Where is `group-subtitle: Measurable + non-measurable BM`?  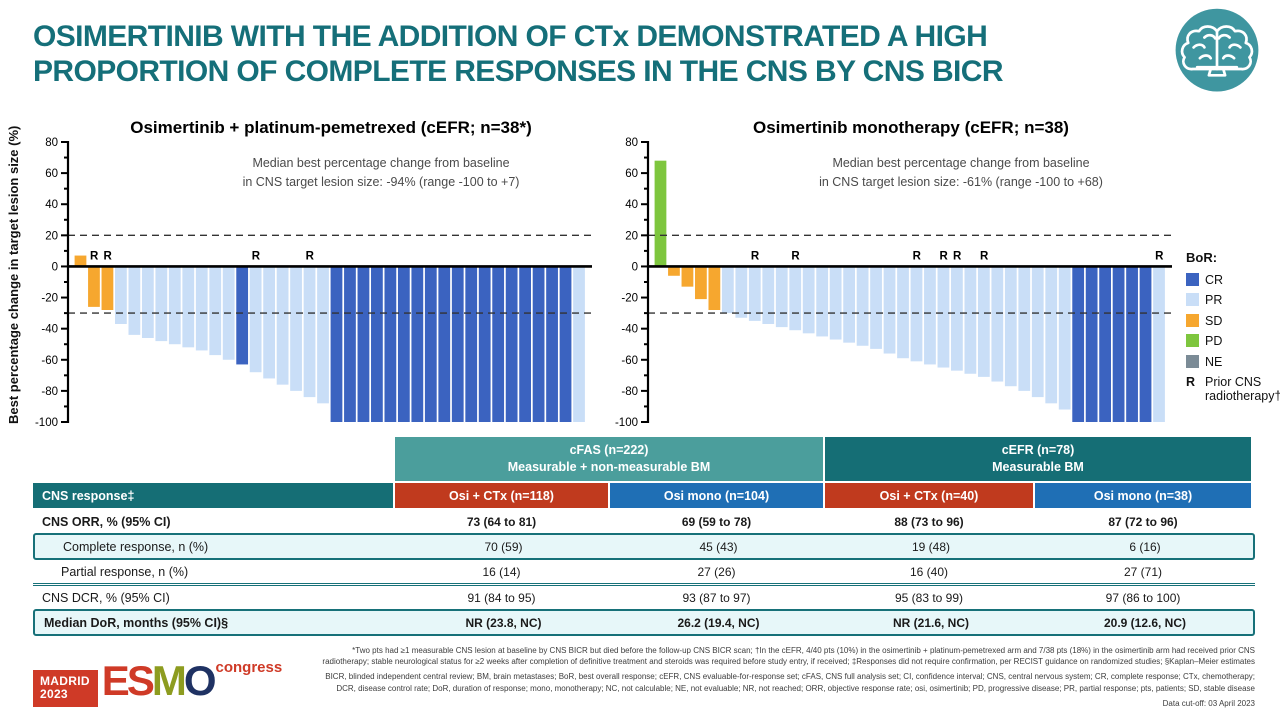
group-subtitle: Measurable + non-measurable BM is located at coordinates (609, 467).